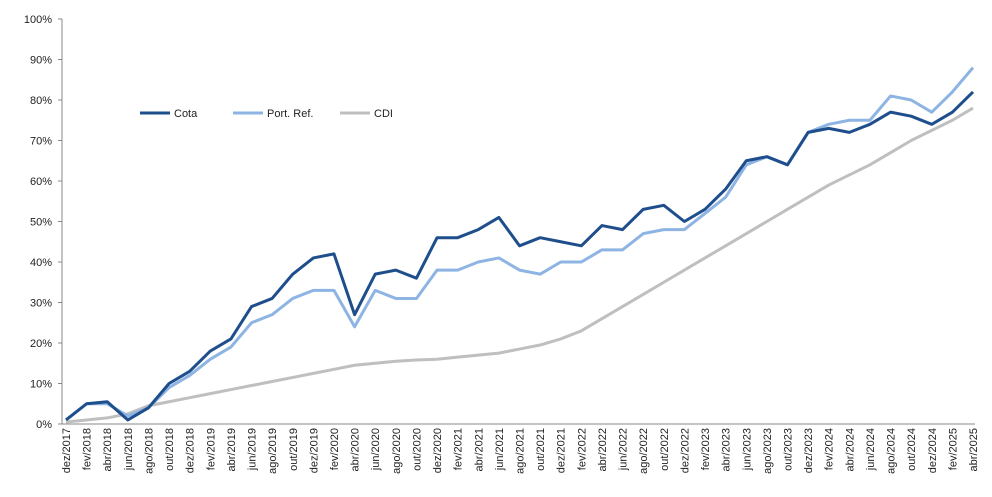 Image resolution: width=992 pixels, height=497 pixels. What do you see at coordinates (41, 344) in the screenshot?
I see `y-tick-label: 20%` at bounding box center [41, 344].